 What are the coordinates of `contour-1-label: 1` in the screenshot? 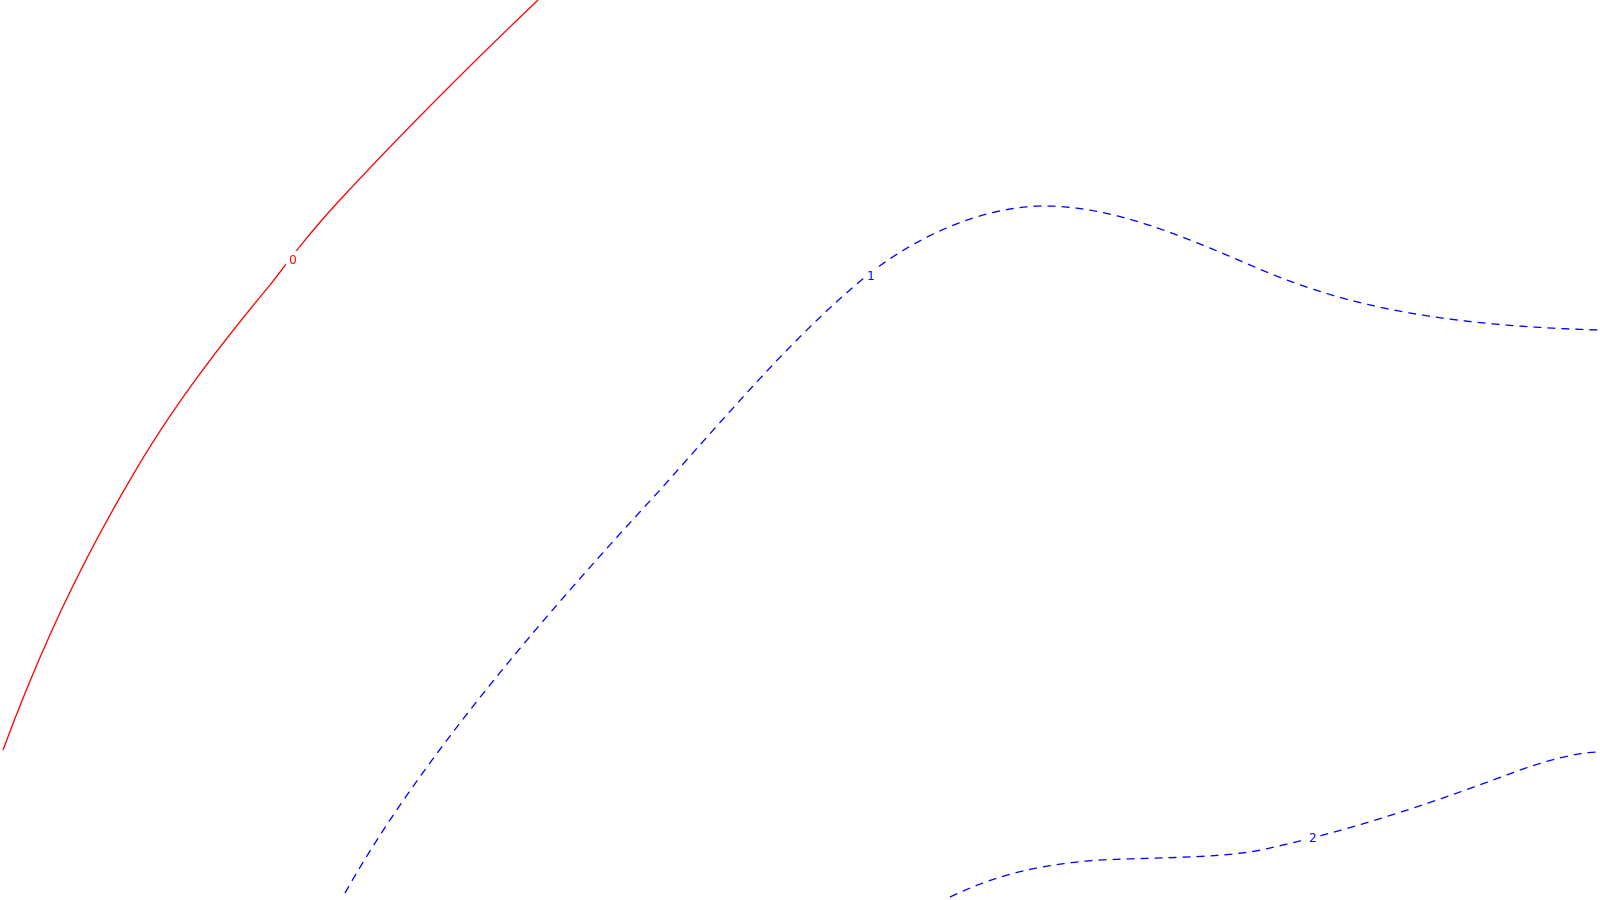 It's located at (871, 276).